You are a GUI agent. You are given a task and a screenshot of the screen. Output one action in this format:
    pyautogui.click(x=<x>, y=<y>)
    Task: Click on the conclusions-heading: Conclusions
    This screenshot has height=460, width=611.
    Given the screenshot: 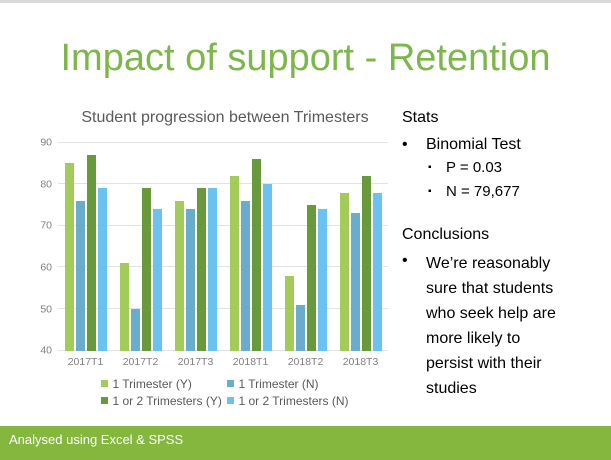 What is the action you would take?
    pyautogui.click(x=446, y=234)
    